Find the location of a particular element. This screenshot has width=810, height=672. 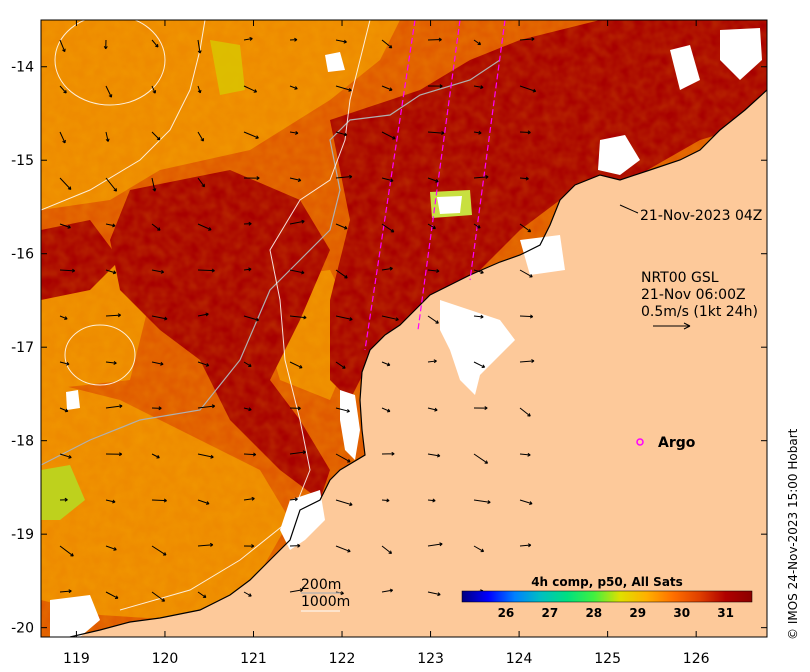

colorbar: 4h comp, p50, All Sats 26 27 28 29 30 31 is located at coordinates (607, 597).